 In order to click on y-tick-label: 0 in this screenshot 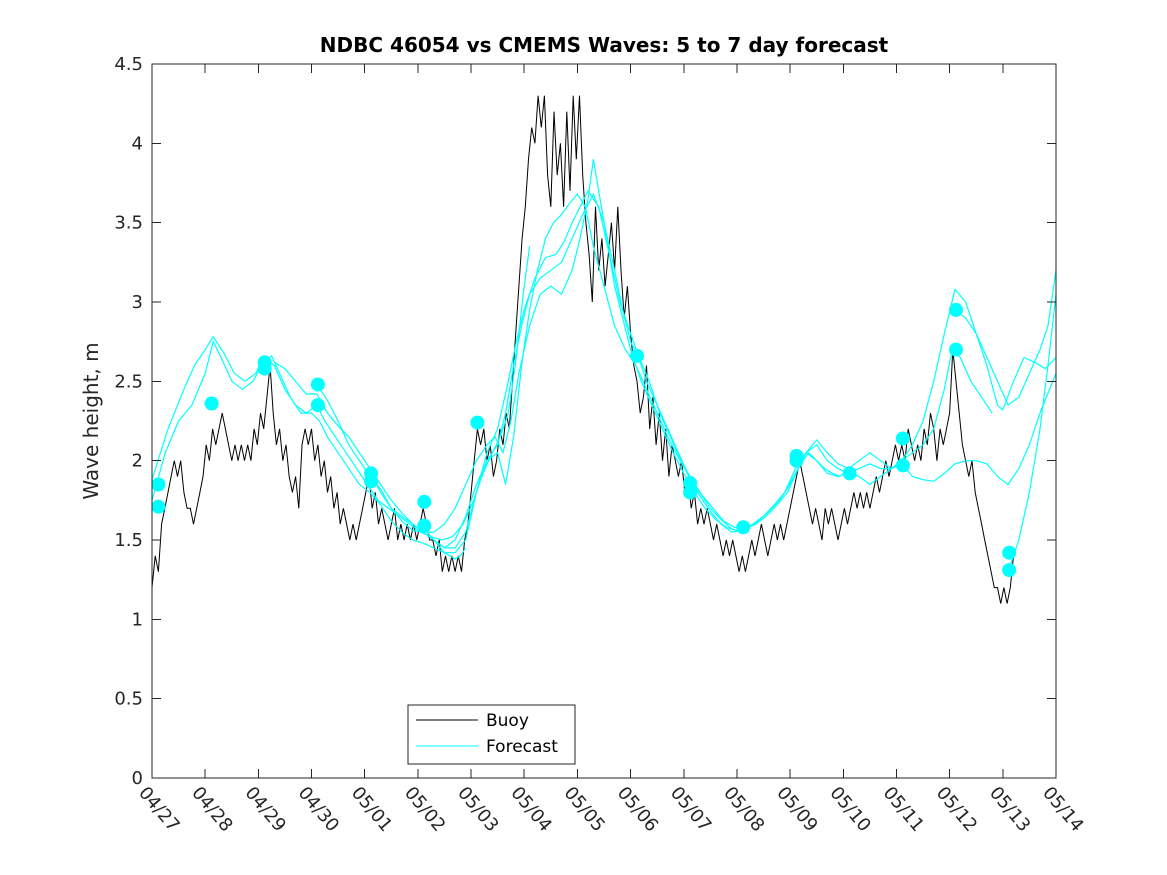, I will do `click(137, 778)`.